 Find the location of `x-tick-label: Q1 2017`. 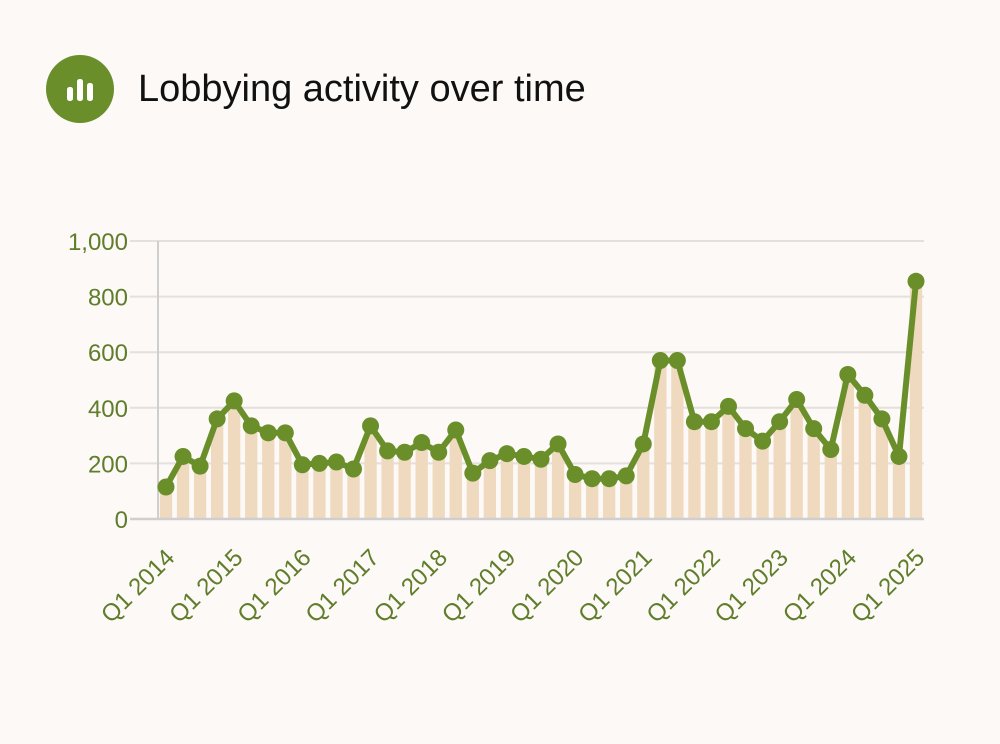

x-tick-label: Q1 2017 is located at coordinates (343, 586).